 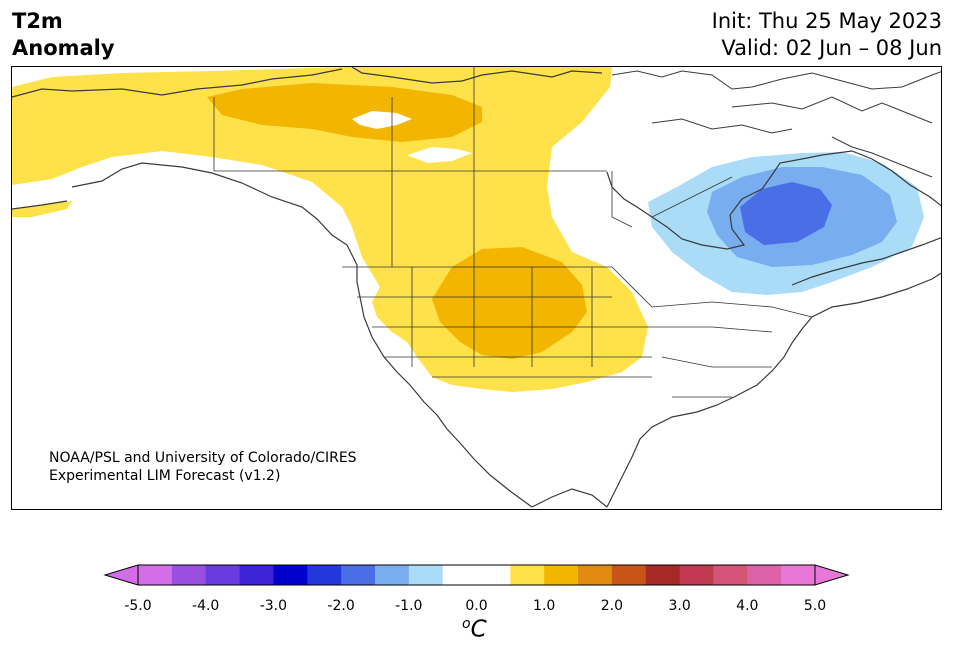 What do you see at coordinates (138, 606) in the screenshot?
I see `colorbar-tick-label: -5.0` at bounding box center [138, 606].